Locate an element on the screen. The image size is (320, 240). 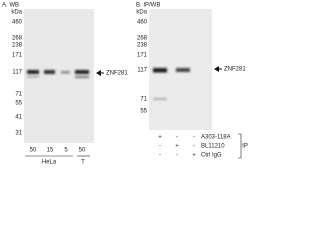
row-label: Ctrl IgG is located at coordinates (211, 156).